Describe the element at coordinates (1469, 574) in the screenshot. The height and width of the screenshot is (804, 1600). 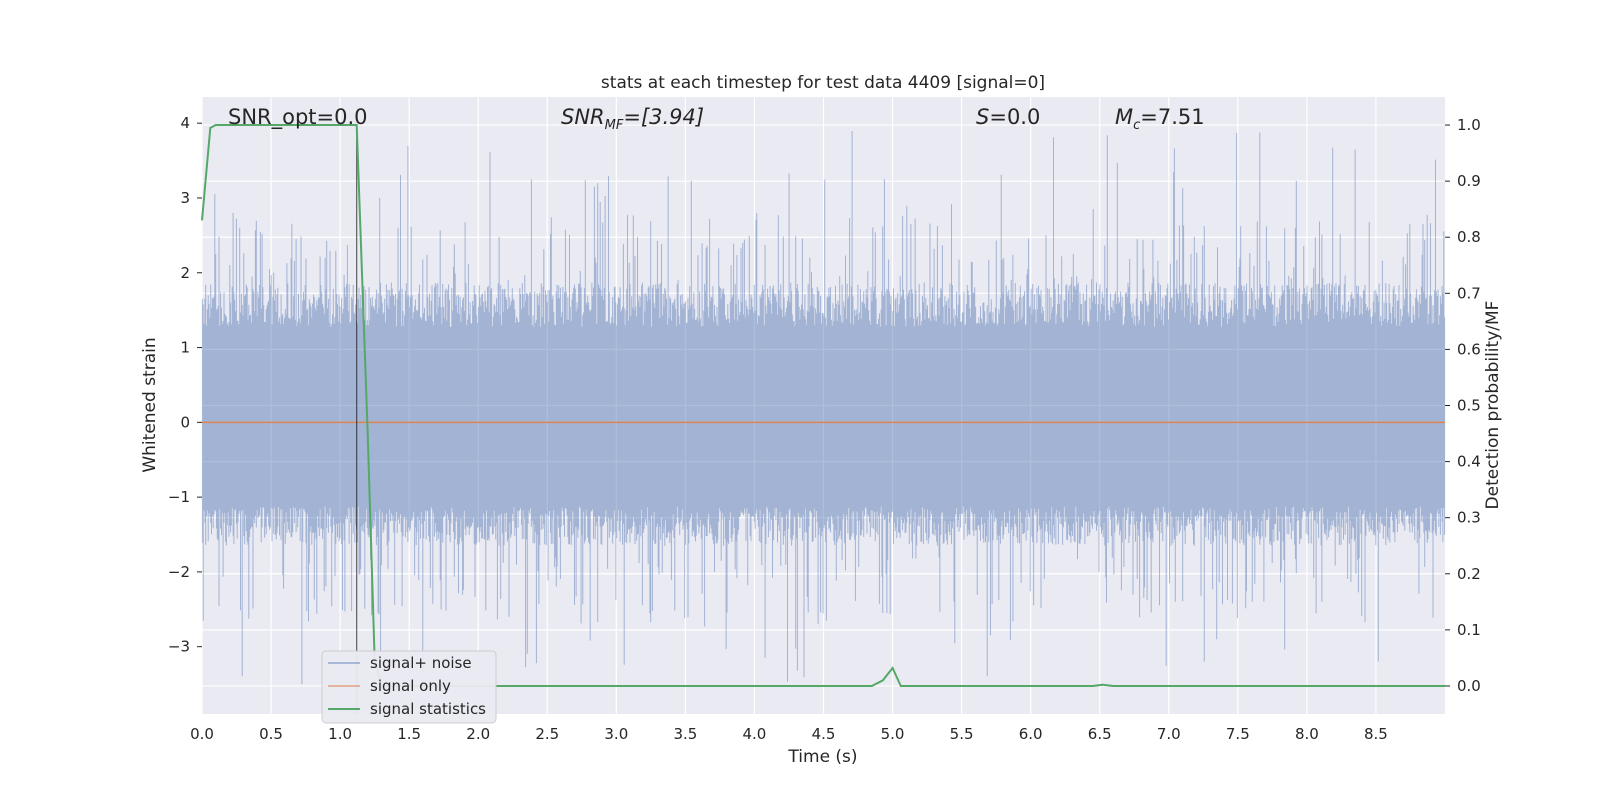
I see `y-right-tick-label: 0.2` at that location.